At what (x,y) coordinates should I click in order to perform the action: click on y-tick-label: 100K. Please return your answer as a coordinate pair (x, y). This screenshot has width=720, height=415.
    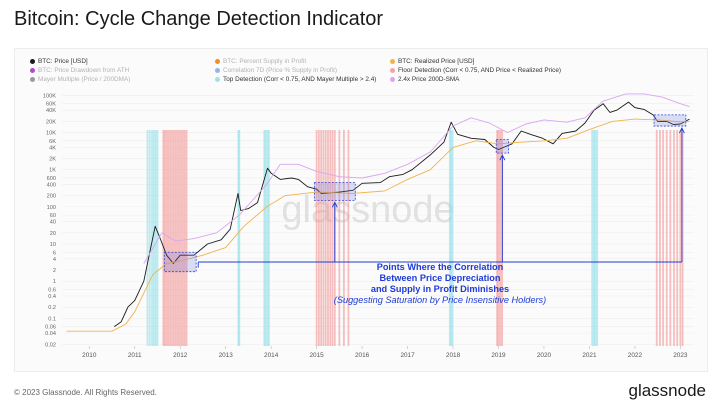
    Looking at the image, I should click on (49, 96).